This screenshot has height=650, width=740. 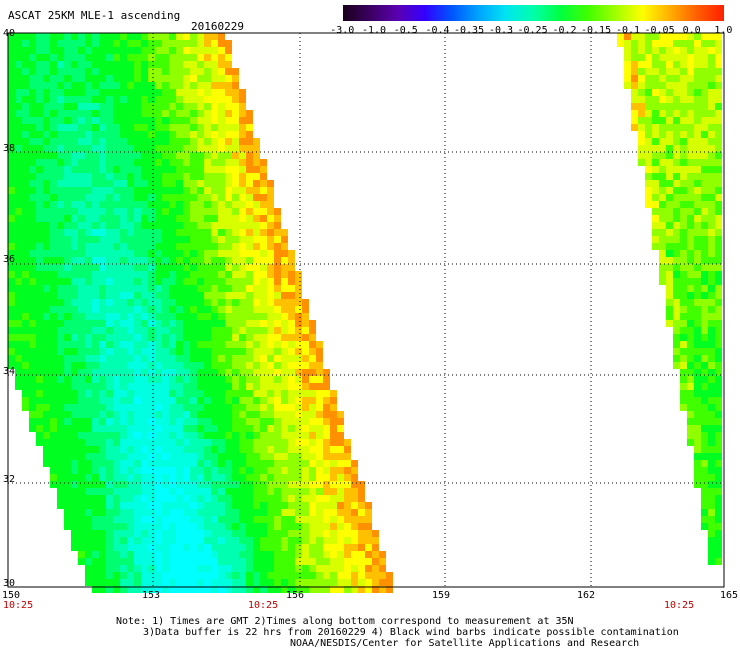 I want to click on colorbar-tick-label: -0.3, so click(x=501, y=30).